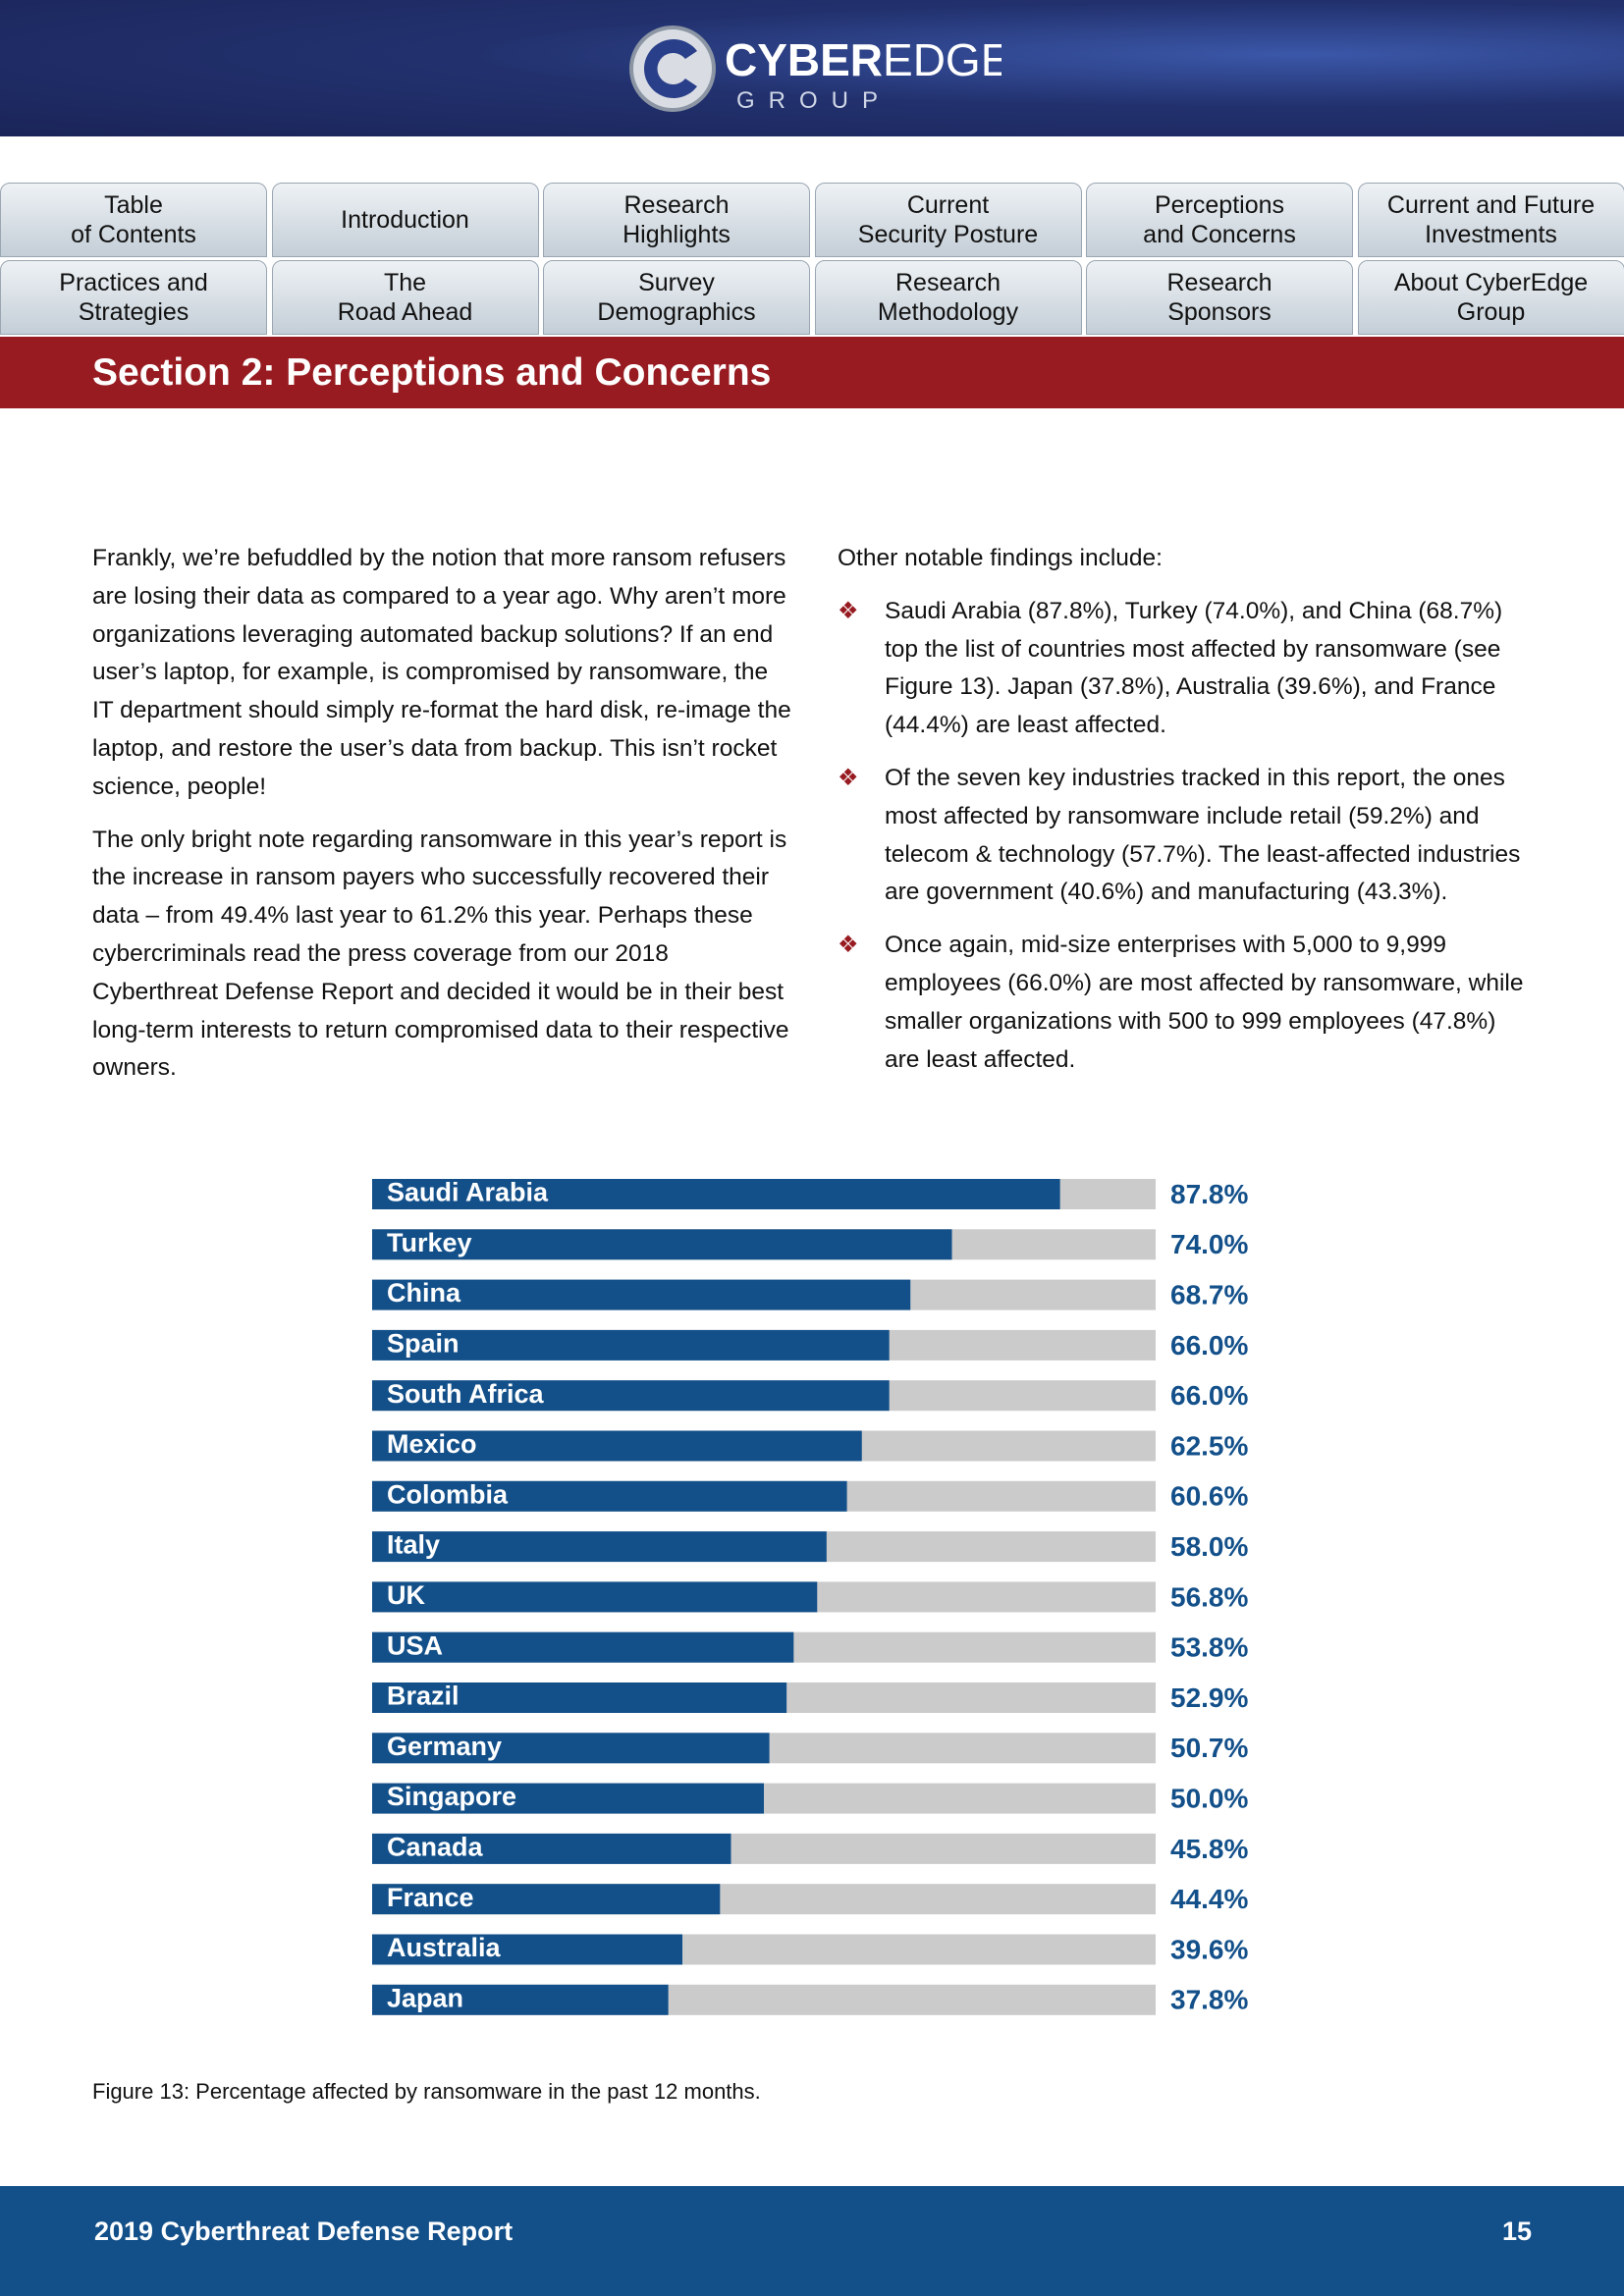 The width and height of the screenshot is (1624, 2296). Describe the element at coordinates (1516, 2231) in the screenshot. I see `page-number: 15` at that location.